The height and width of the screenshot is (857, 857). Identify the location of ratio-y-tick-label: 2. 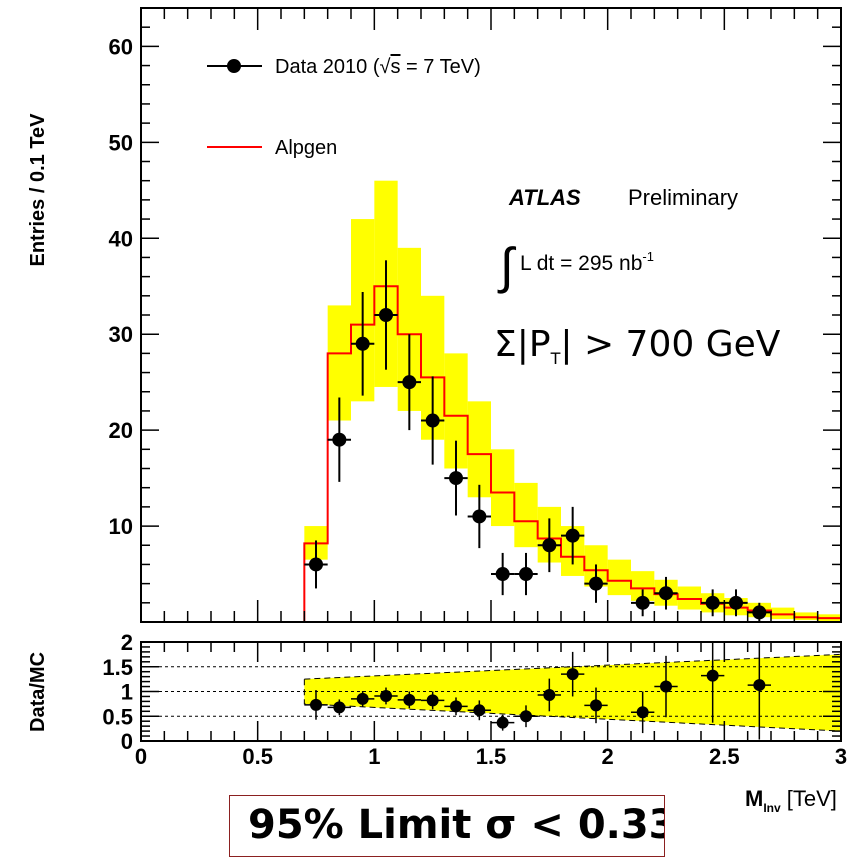
(127, 642).